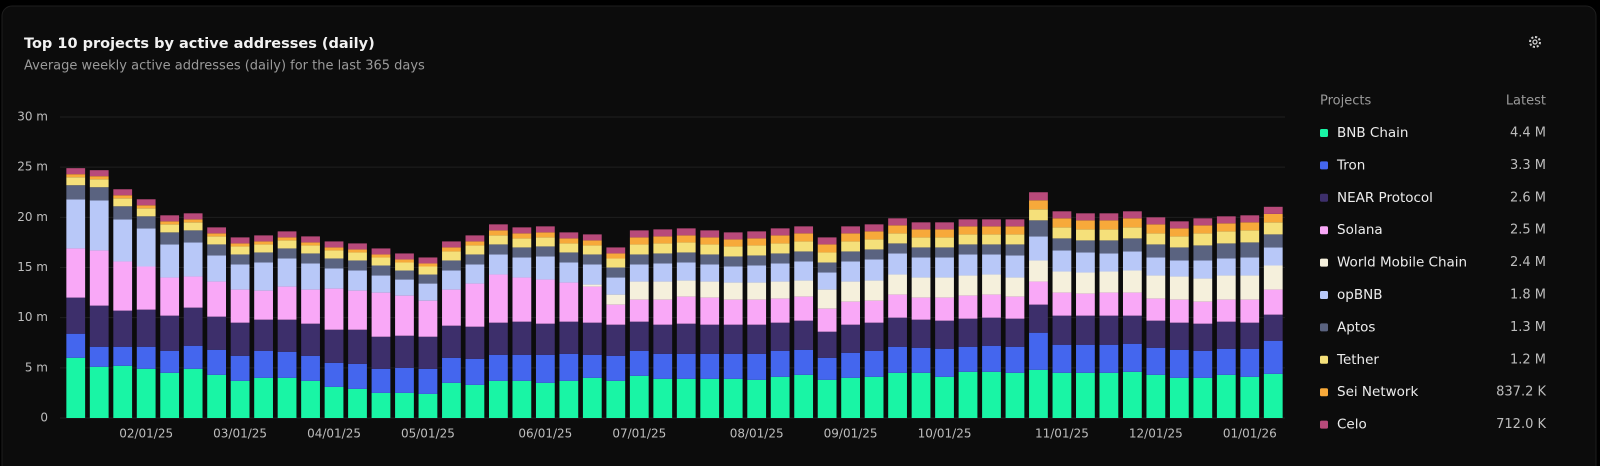 The height and width of the screenshot is (466, 1600). What do you see at coordinates (1356, 327) in the screenshot?
I see `legend-label: Aptos` at bounding box center [1356, 327].